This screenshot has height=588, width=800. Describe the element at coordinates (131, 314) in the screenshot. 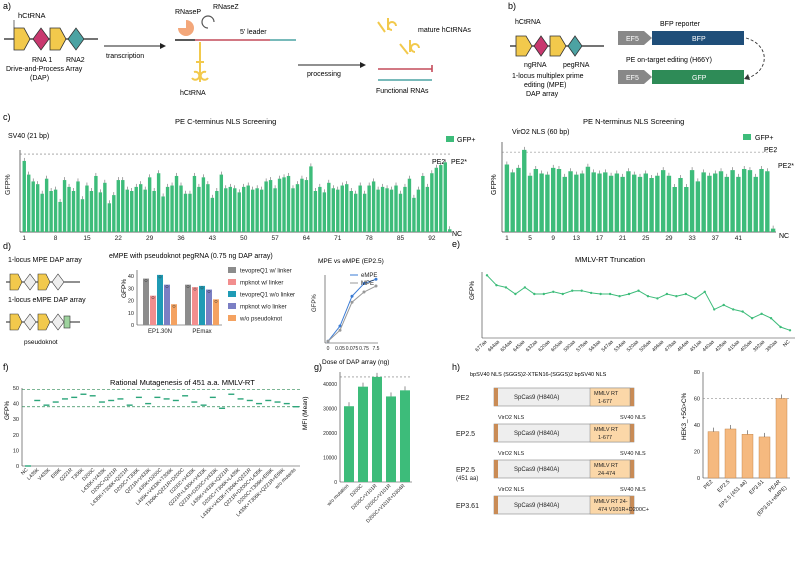

I see `y-tick-label: 10` at that location.